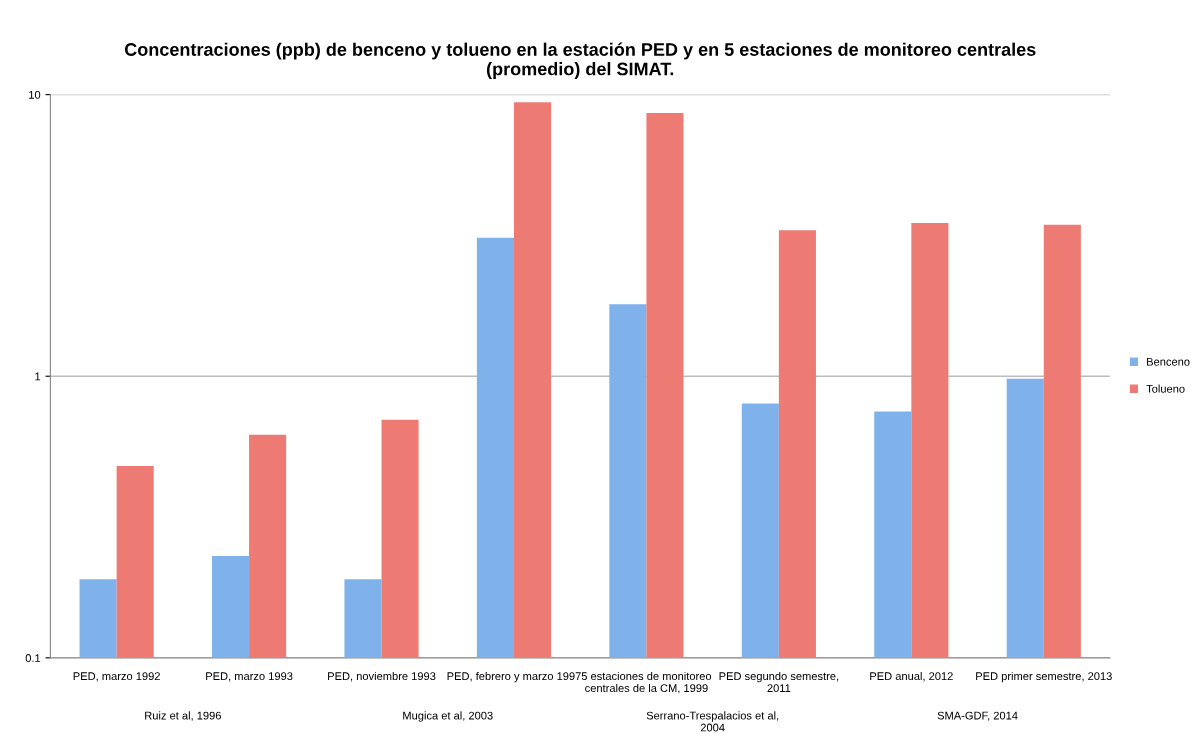 The width and height of the screenshot is (1200, 745). Describe the element at coordinates (448, 716) in the screenshot. I see `text: Mugica et al, 2003` at that location.